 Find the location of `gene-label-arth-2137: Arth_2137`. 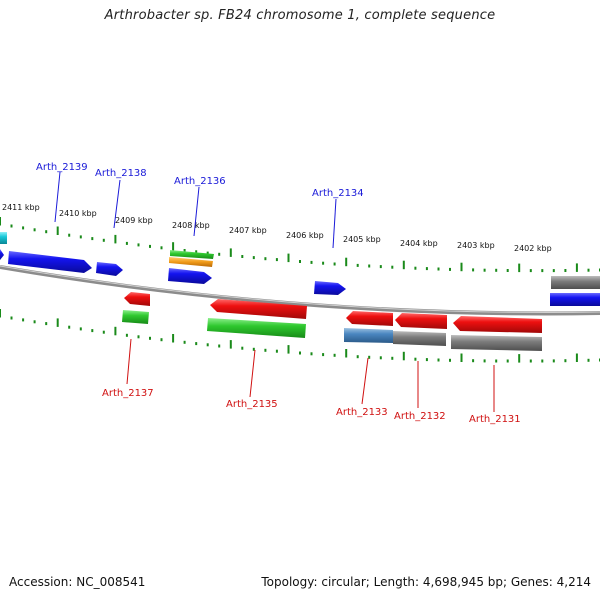

gene-label-arth-2137: Arth_2137 is located at coordinates (128, 393).